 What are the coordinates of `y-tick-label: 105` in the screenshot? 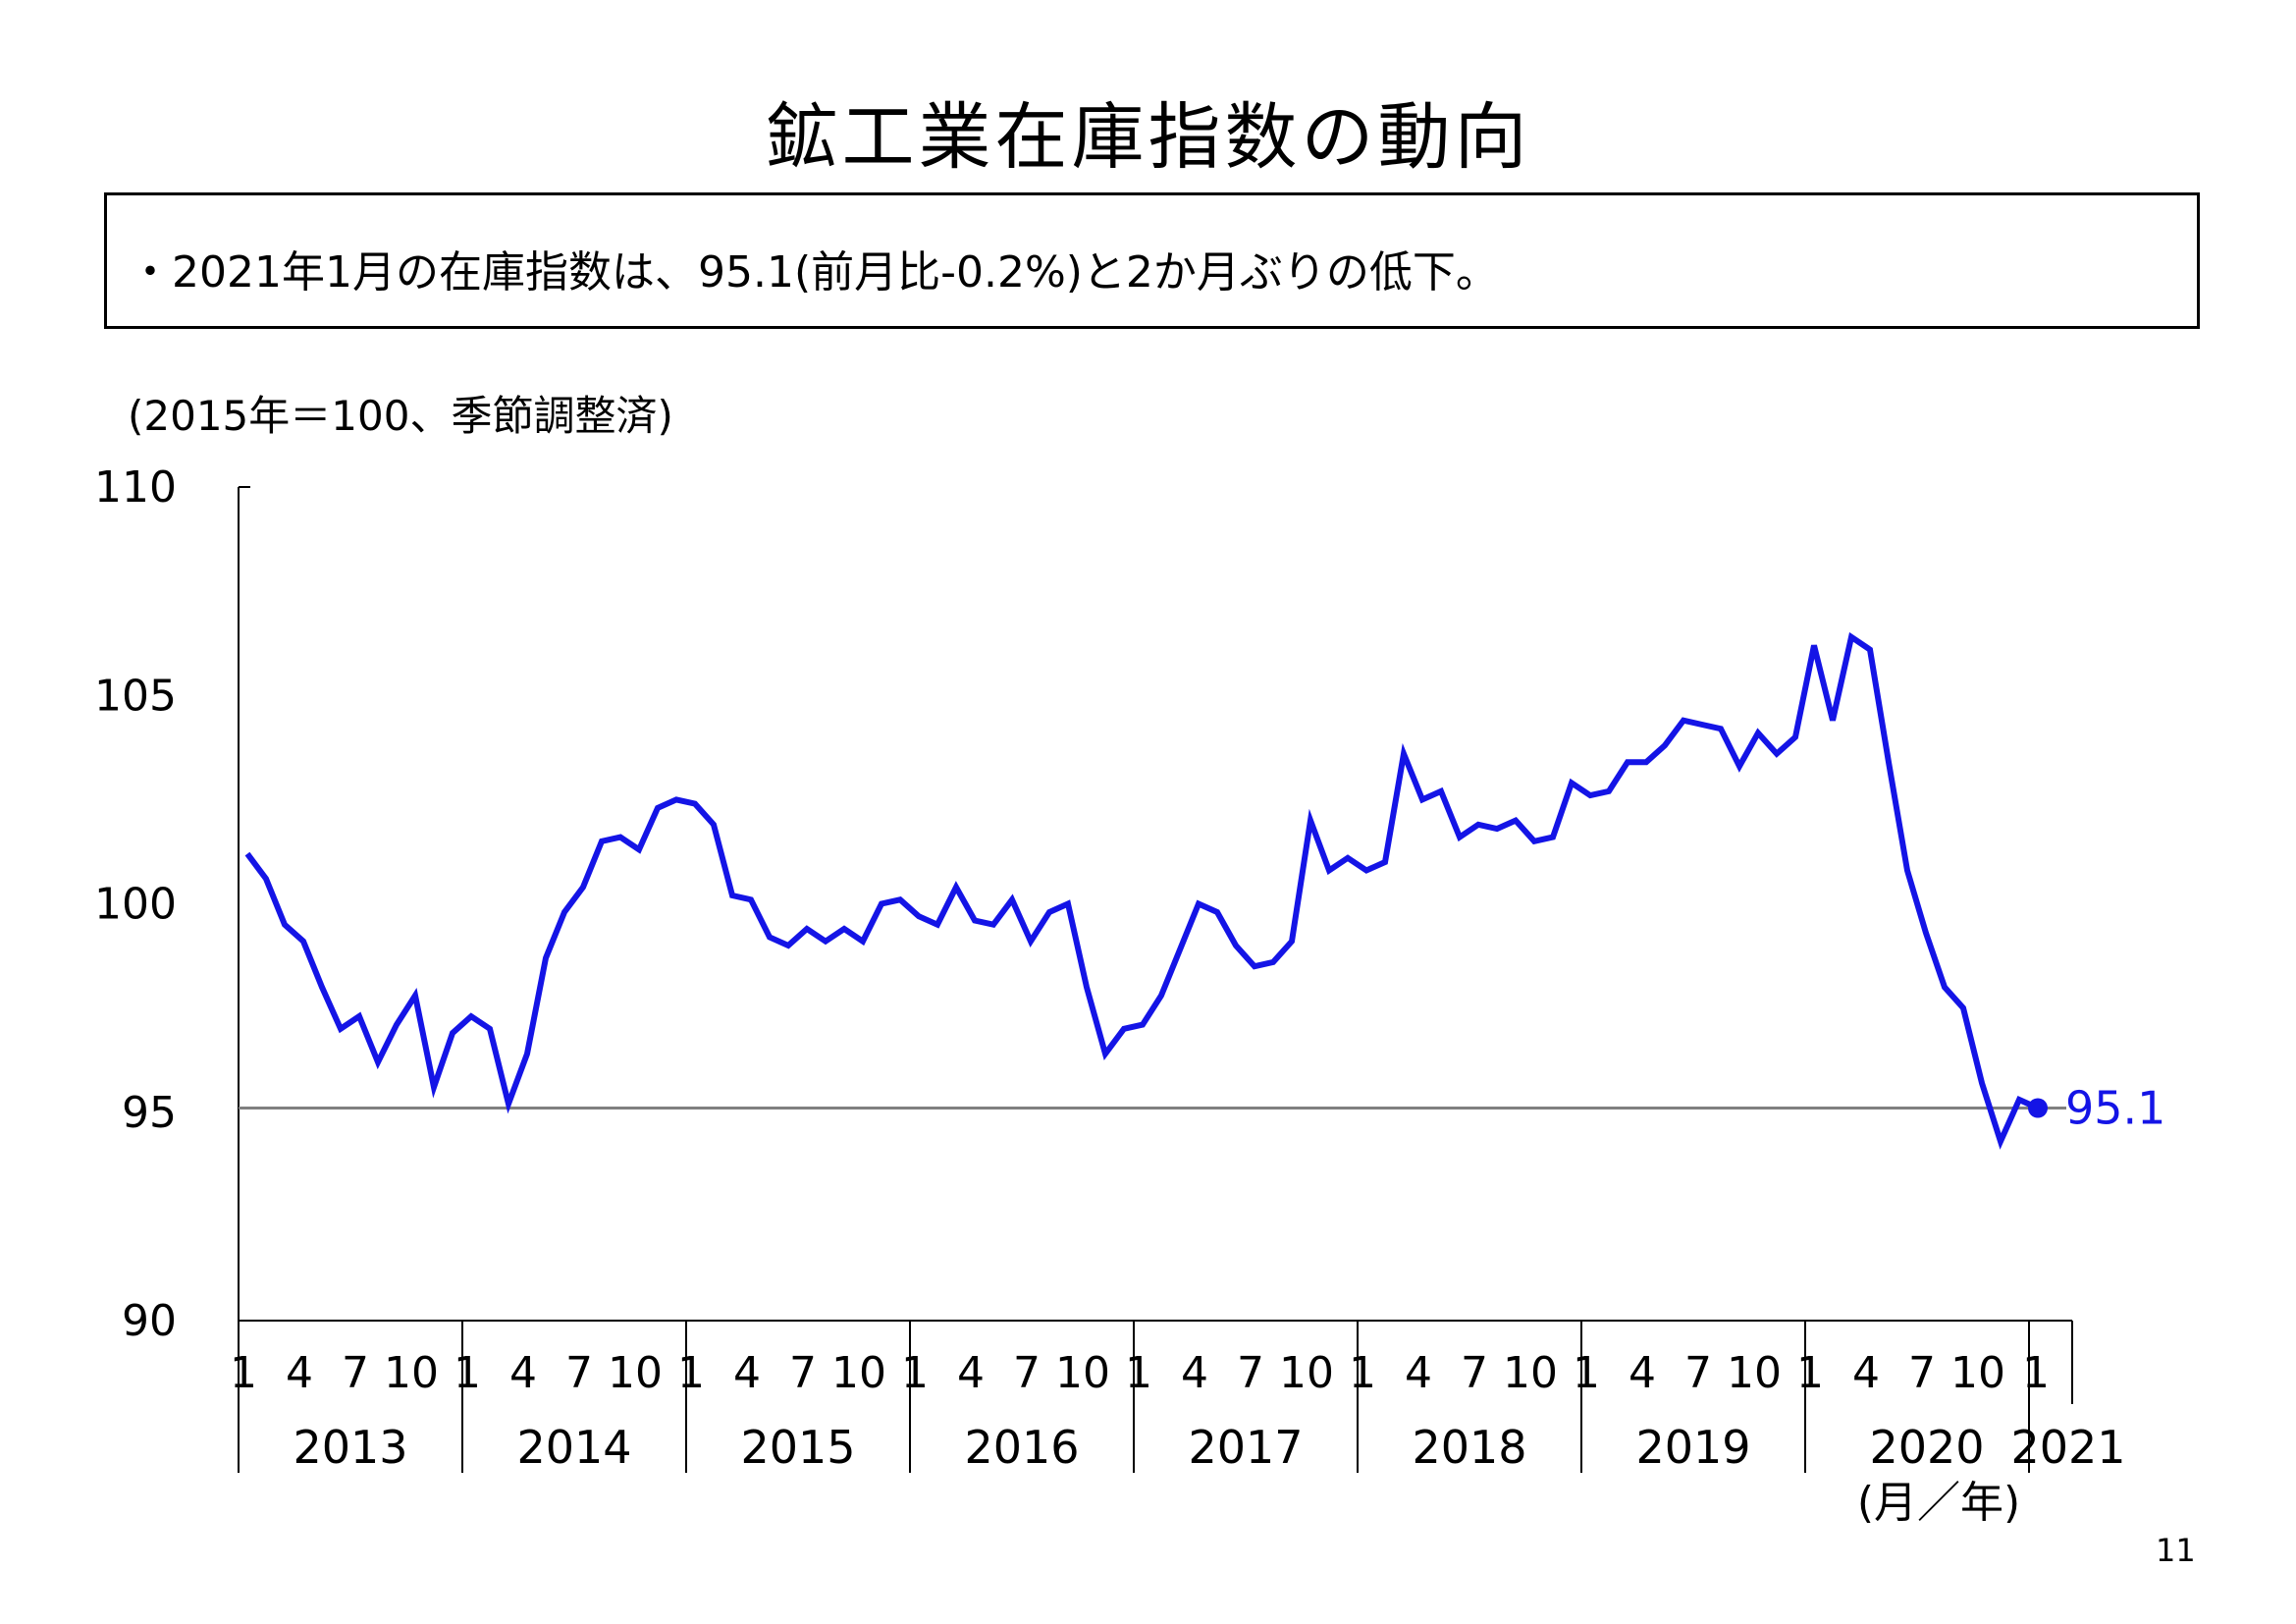 It's located at (135, 696).